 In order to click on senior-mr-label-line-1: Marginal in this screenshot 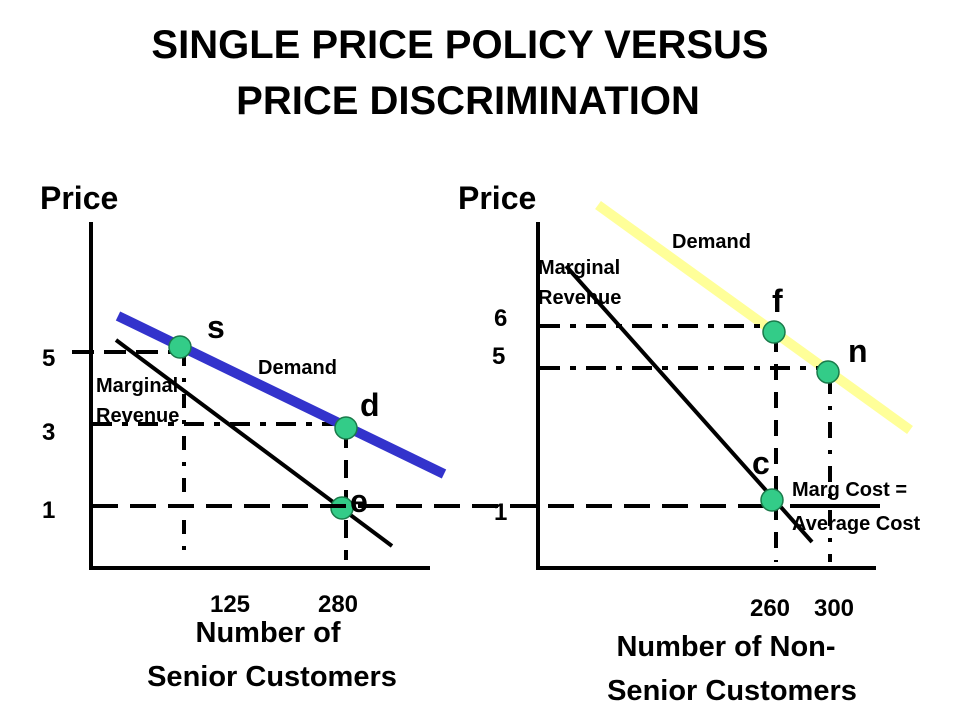, I will do `click(137, 386)`.